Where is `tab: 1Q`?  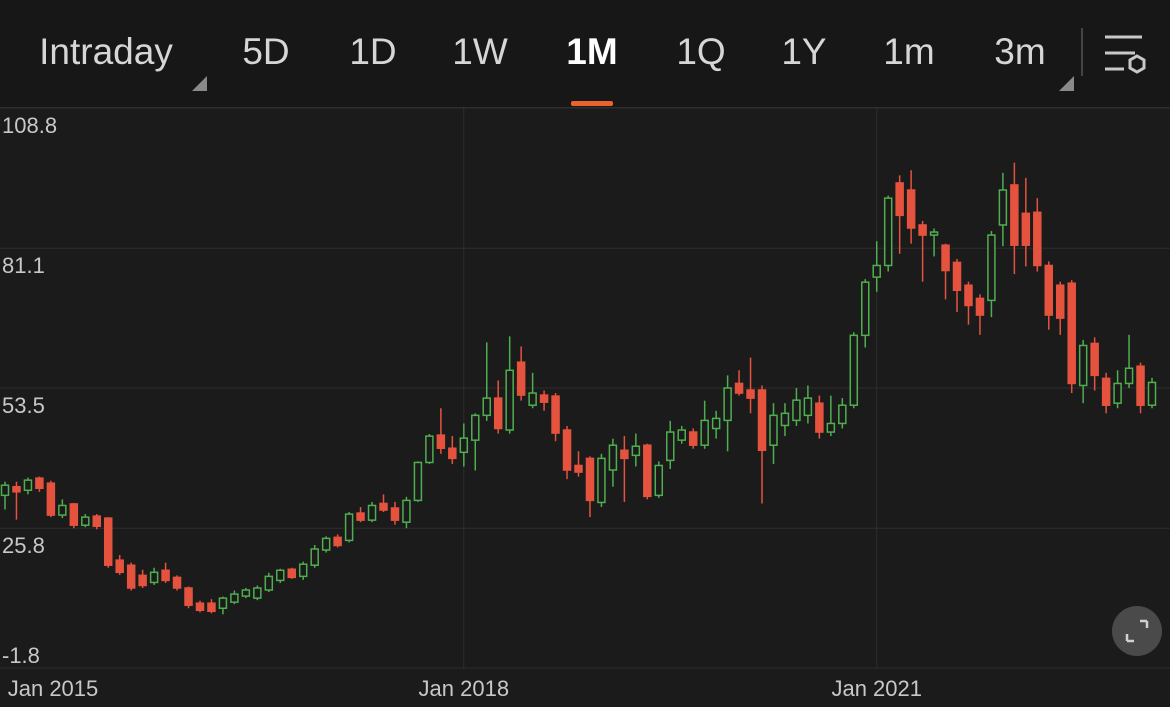
tab: 1Q is located at coordinates (700, 51).